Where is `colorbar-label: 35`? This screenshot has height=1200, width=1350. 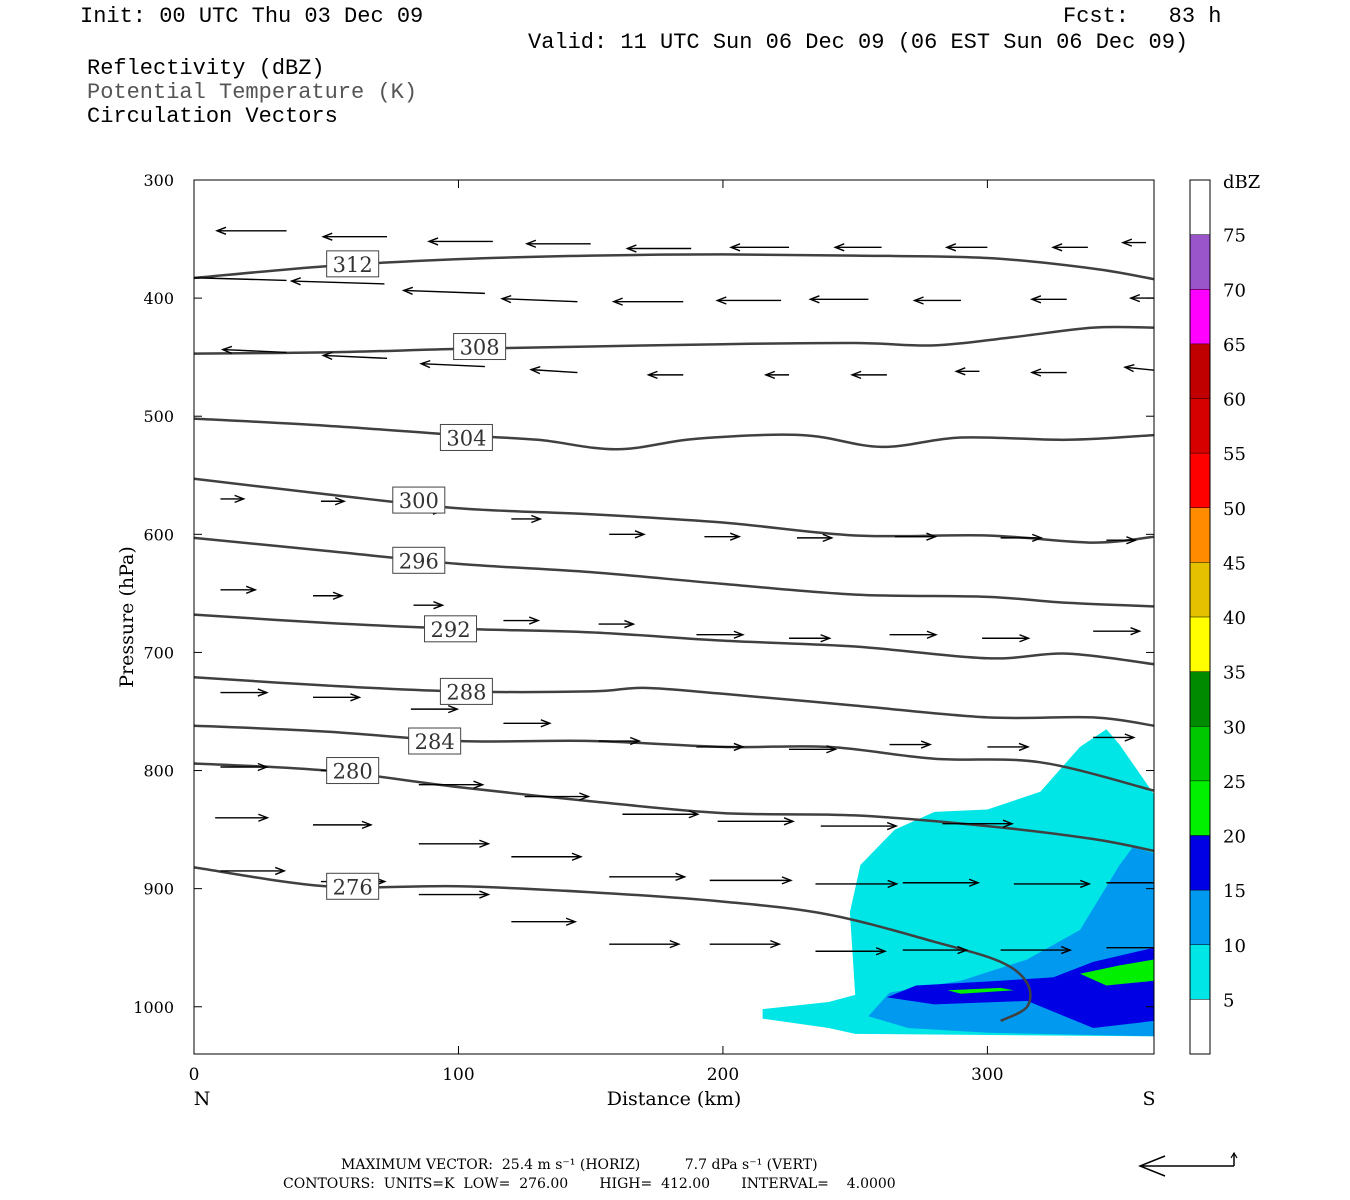 colorbar-label: 35 is located at coordinates (1234, 673).